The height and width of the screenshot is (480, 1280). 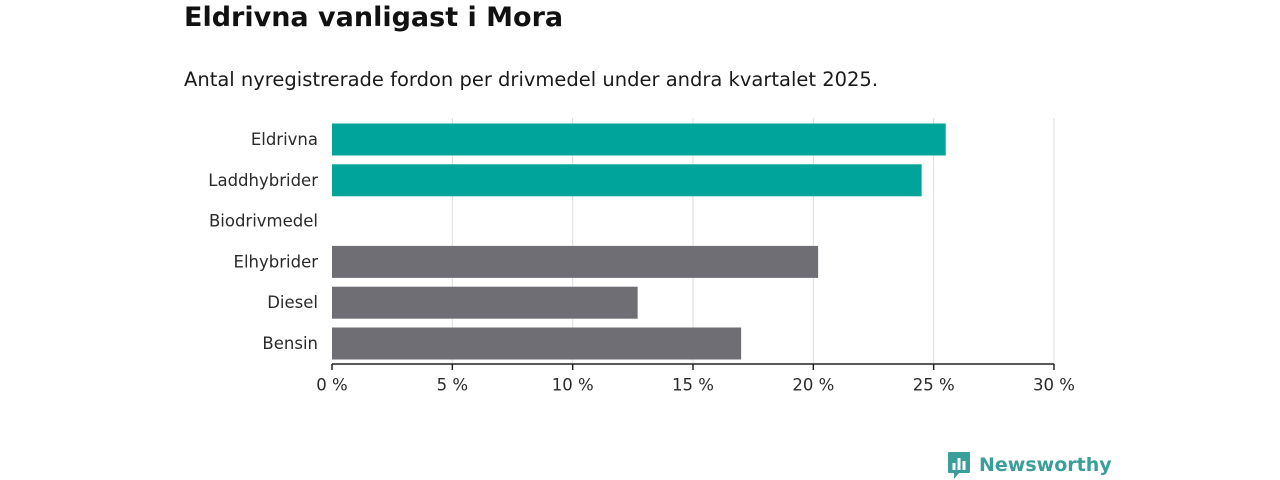 What do you see at coordinates (575, 261) in the screenshot?
I see `bar-elhybrider` at bounding box center [575, 261].